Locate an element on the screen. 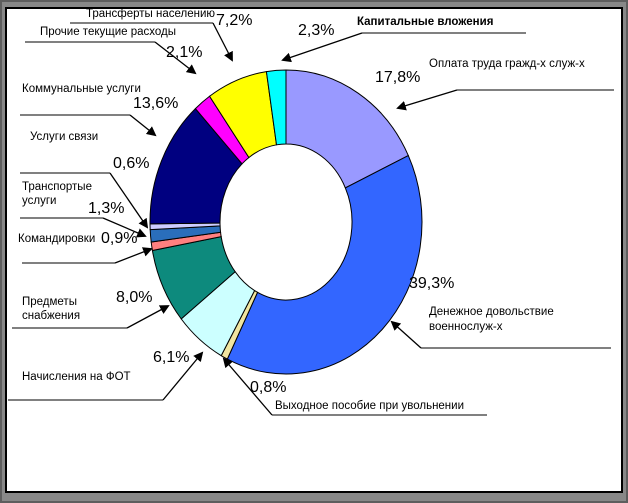 This screenshot has height=503, width=628. label-other-current-expenses: Прочие текущие расходы is located at coordinates (108, 32).